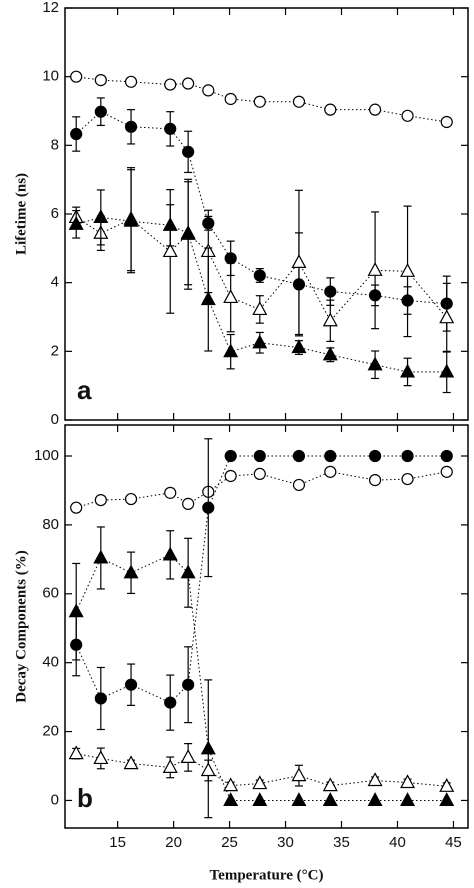 The height and width of the screenshot is (888, 474). Describe the element at coordinates (21, 626) in the screenshot. I see `y-axis-title: Decay Components (%)` at that location.